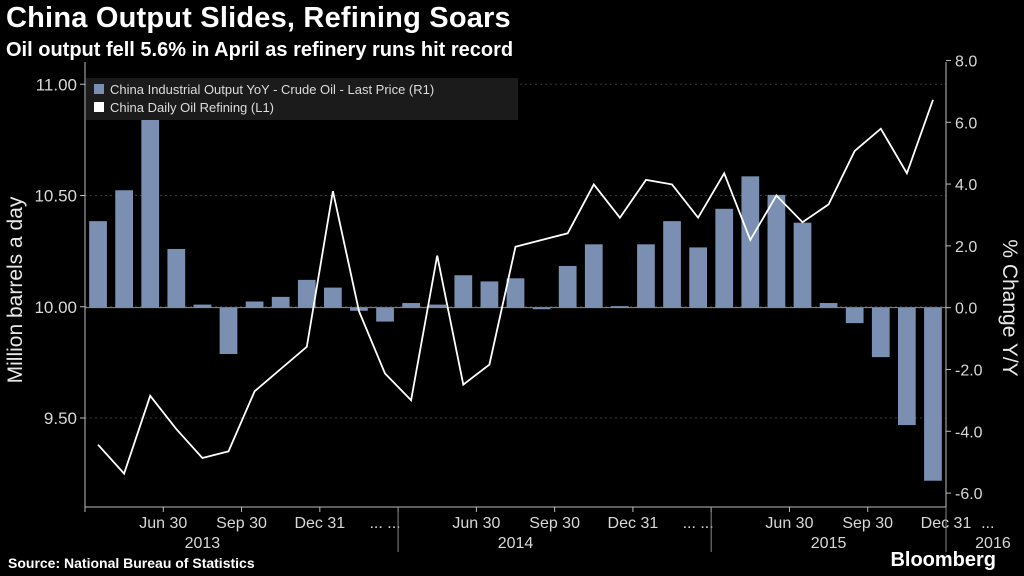  What do you see at coordinates (943, 560) in the screenshot?
I see `brand-logo: Bloomberg` at bounding box center [943, 560].